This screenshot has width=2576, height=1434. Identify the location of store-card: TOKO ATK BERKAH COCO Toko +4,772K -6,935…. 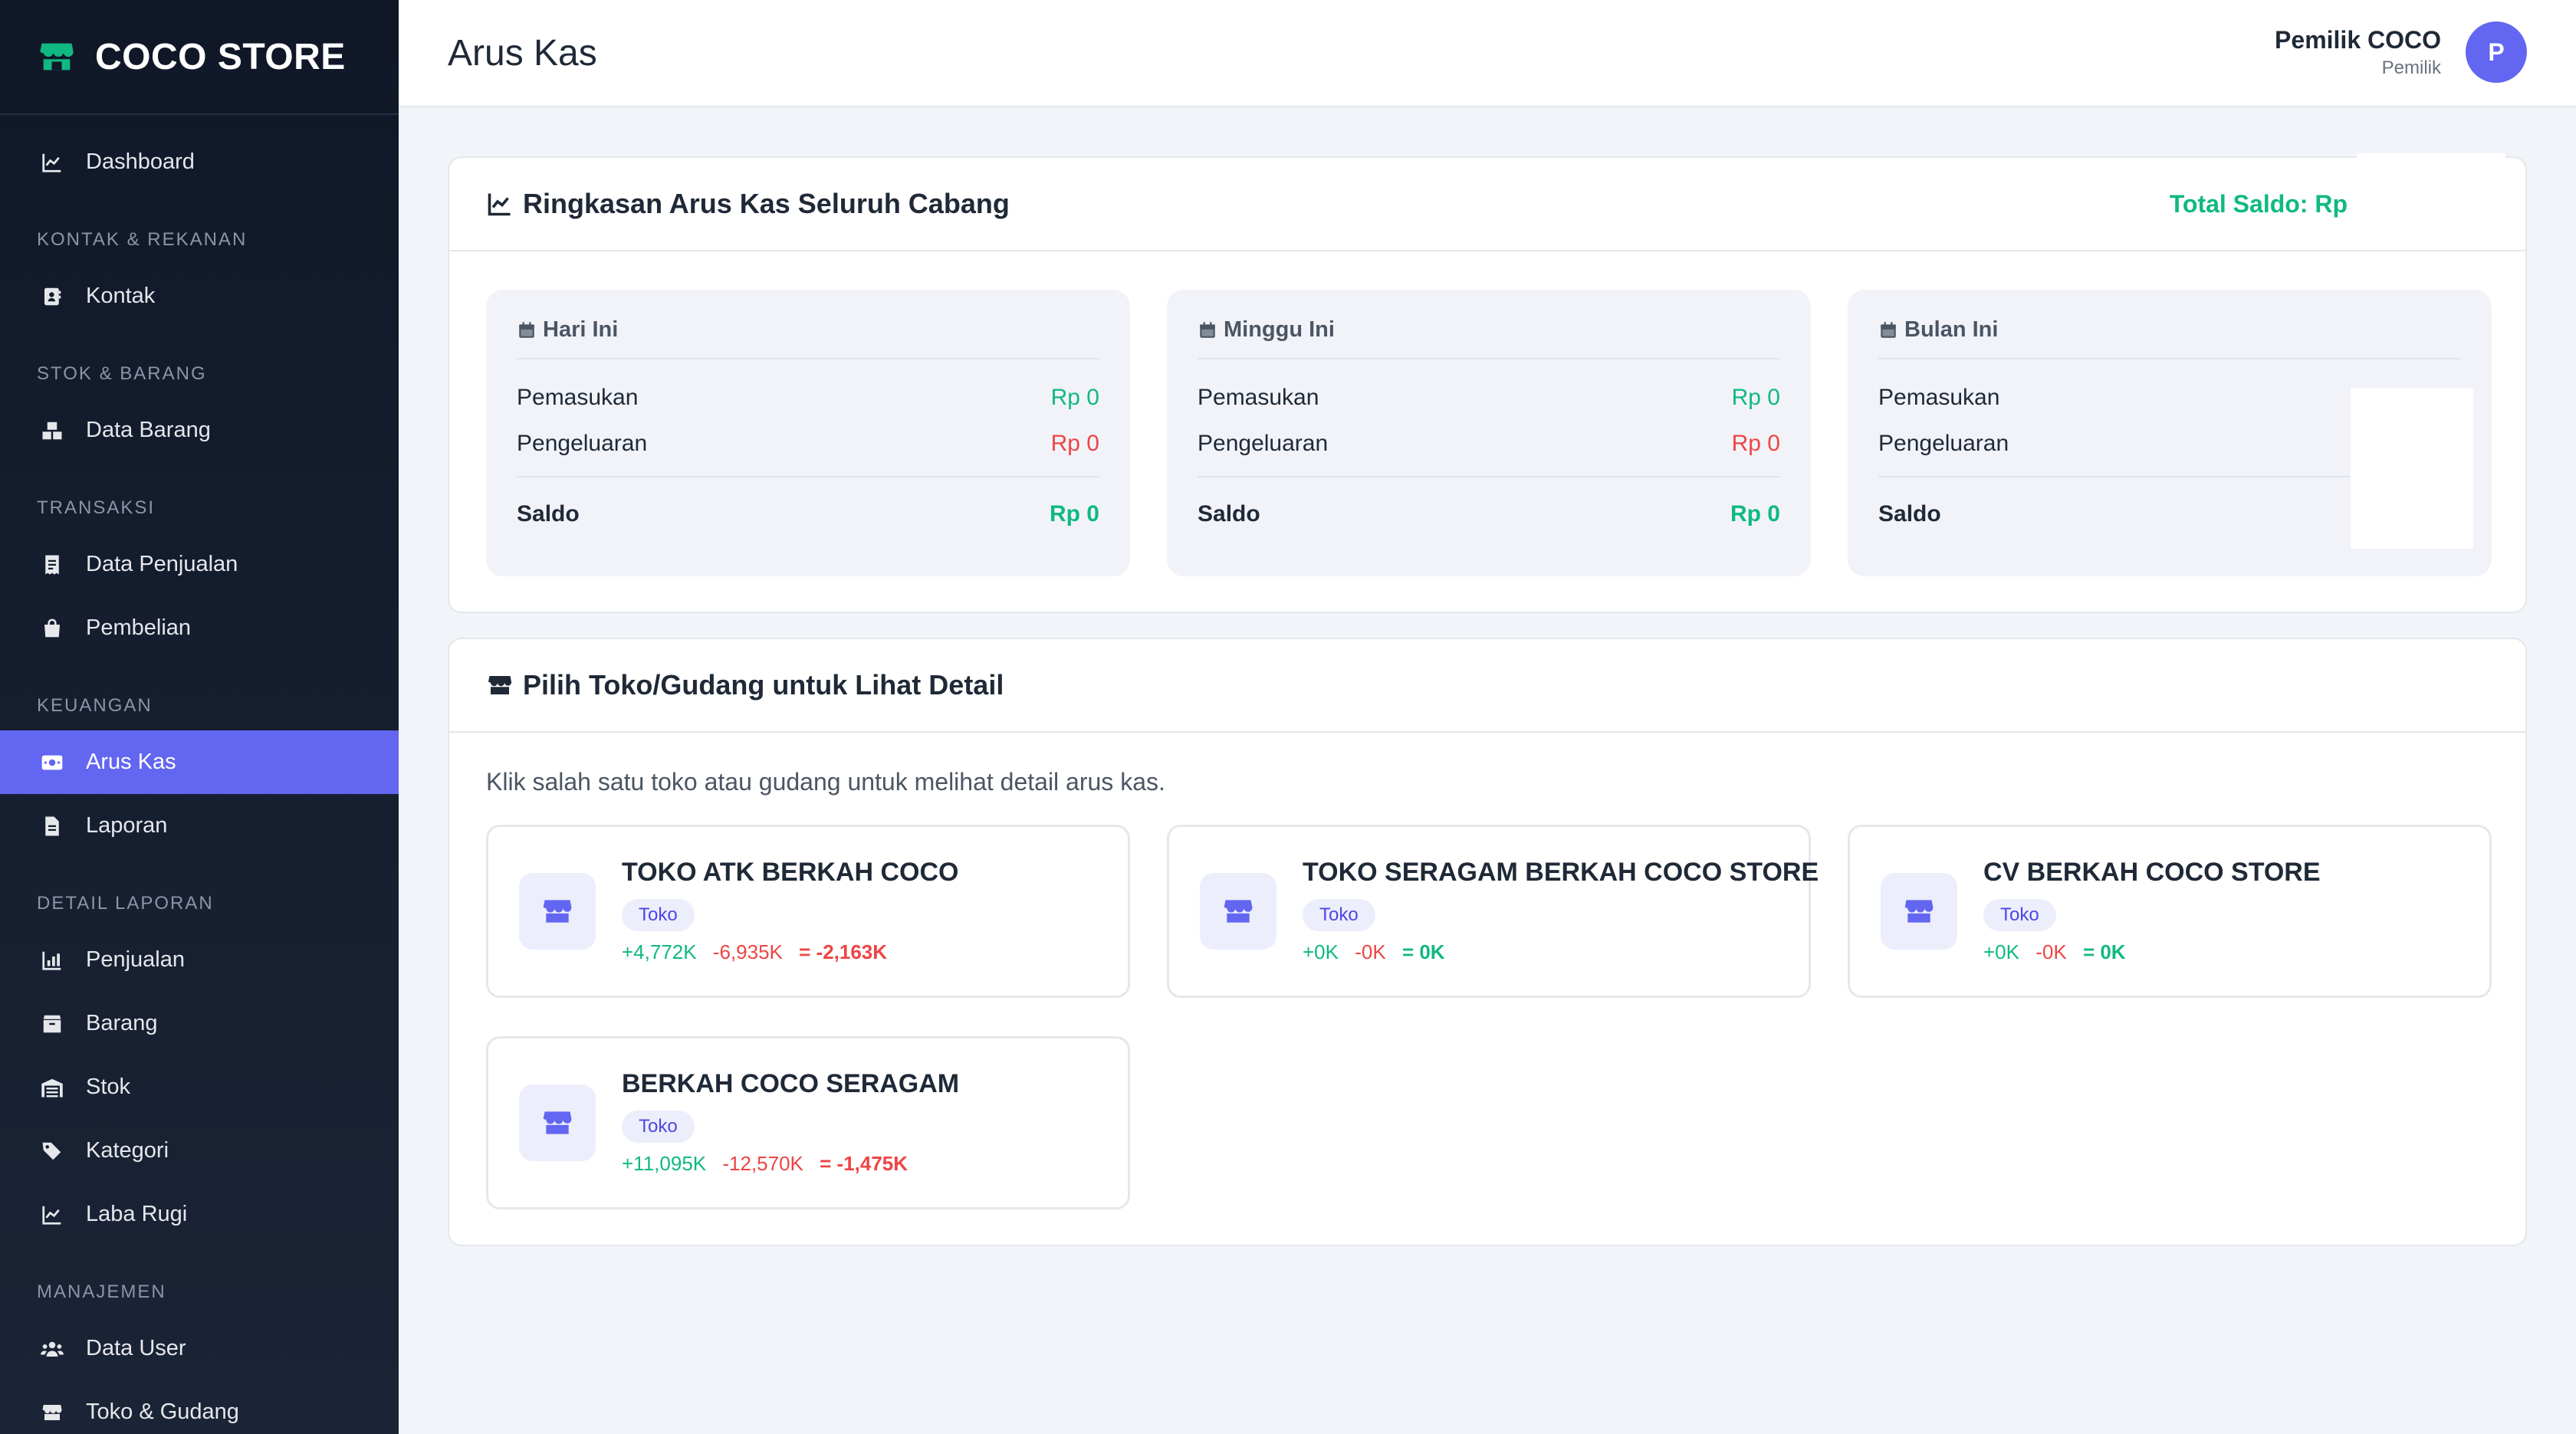
(808, 911).